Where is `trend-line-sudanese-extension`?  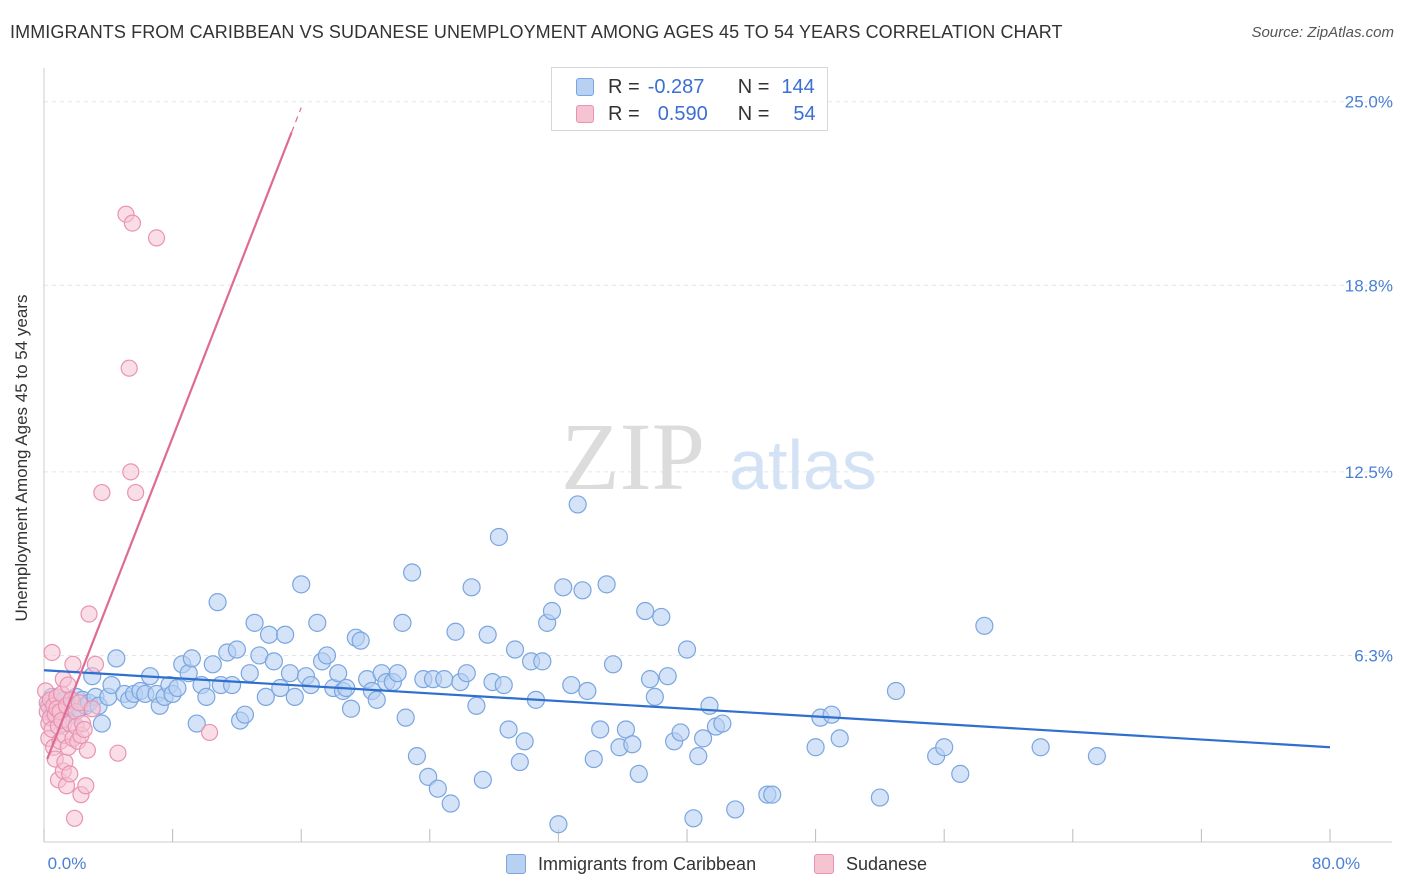 trend-line-sudanese-extension is located at coordinates (296, 120).